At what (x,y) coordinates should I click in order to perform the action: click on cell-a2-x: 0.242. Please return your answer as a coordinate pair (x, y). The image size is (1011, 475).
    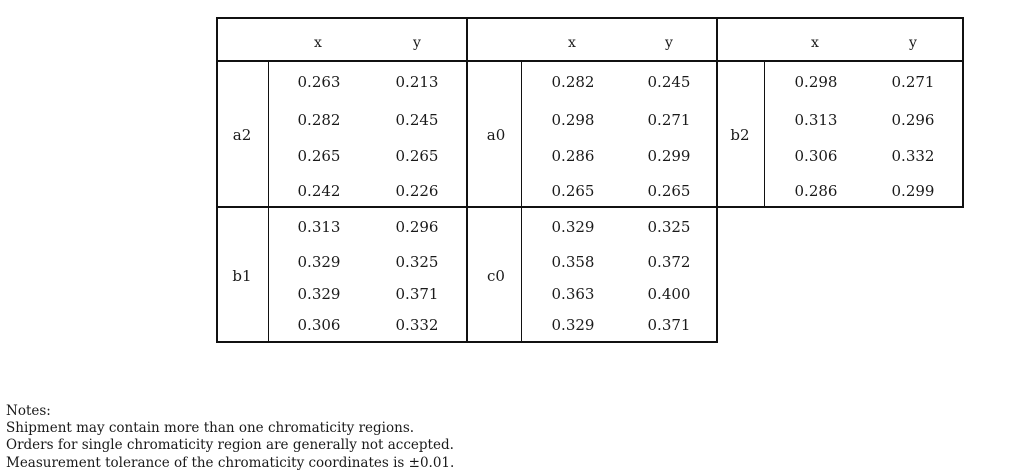
    Looking at the image, I should click on (319, 191).